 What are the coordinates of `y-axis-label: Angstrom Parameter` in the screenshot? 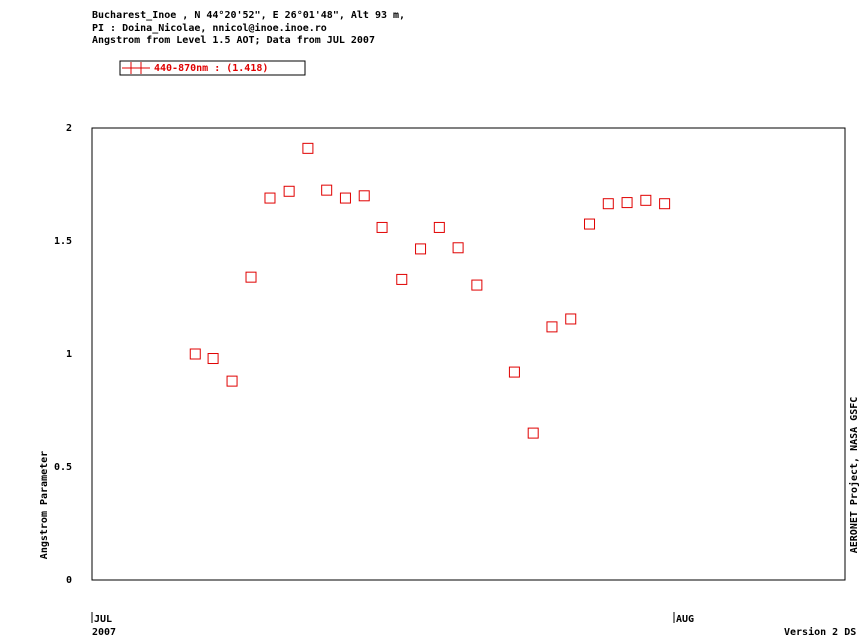 It's located at (44, 505).